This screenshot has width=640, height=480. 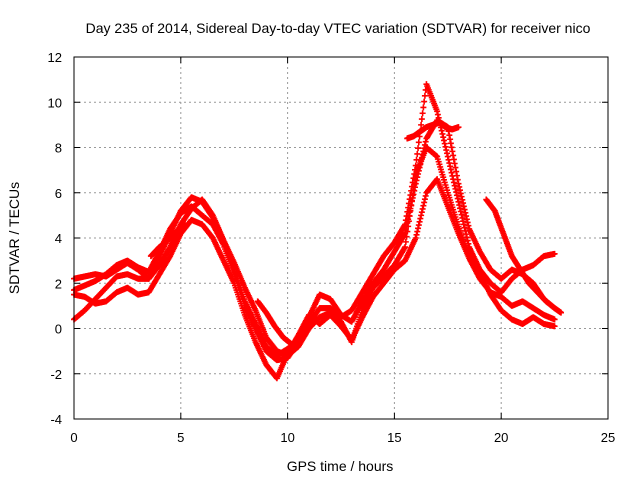 What do you see at coordinates (394, 437) in the screenshot?
I see `x-tick-label: 15` at bounding box center [394, 437].